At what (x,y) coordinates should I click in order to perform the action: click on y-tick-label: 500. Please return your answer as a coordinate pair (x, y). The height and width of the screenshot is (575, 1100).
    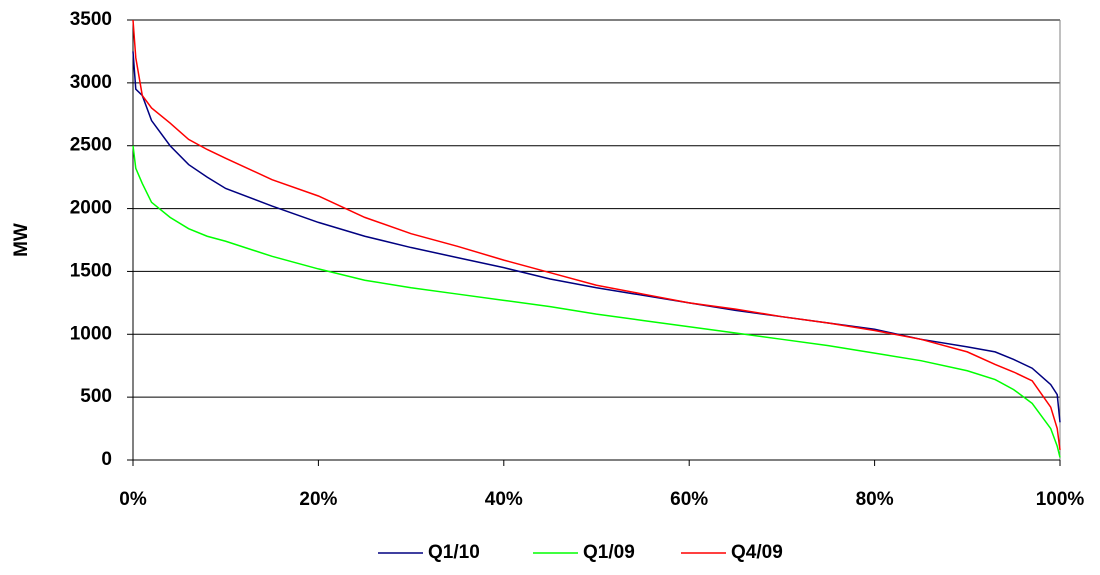
    Looking at the image, I should click on (96, 396).